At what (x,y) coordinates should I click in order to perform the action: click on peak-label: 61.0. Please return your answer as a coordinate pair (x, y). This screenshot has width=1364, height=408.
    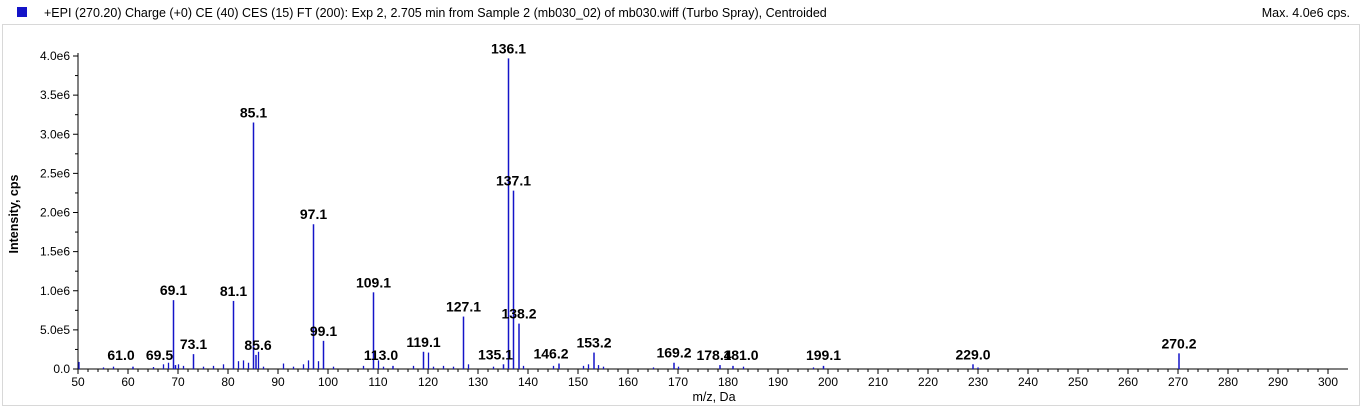
    Looking at the image, I should click on (120, 355).